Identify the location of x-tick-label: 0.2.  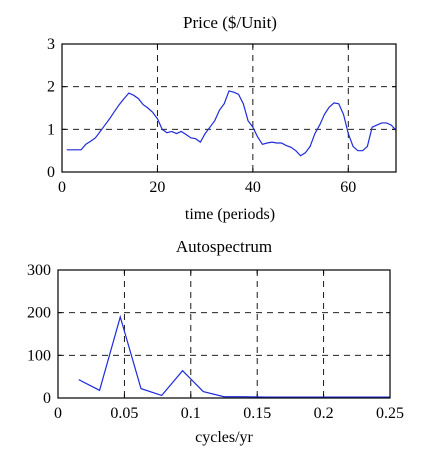
(324, 413).